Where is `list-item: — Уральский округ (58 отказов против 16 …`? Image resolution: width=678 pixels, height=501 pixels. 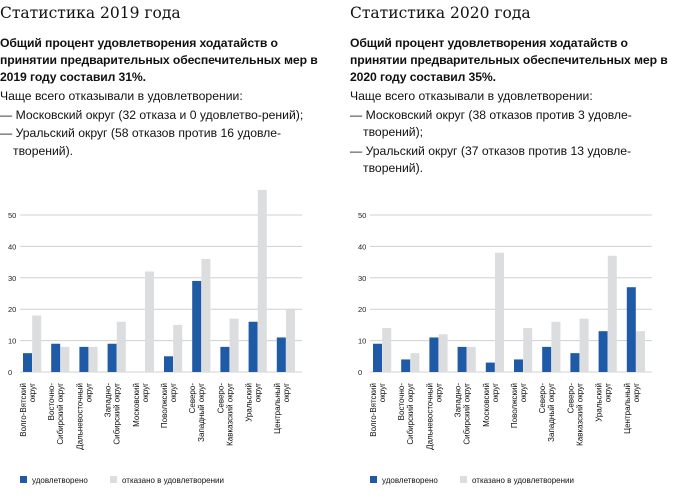 list-item: — Уральский округ (58 отказов против 16 … is located at coordinates (141, 142).